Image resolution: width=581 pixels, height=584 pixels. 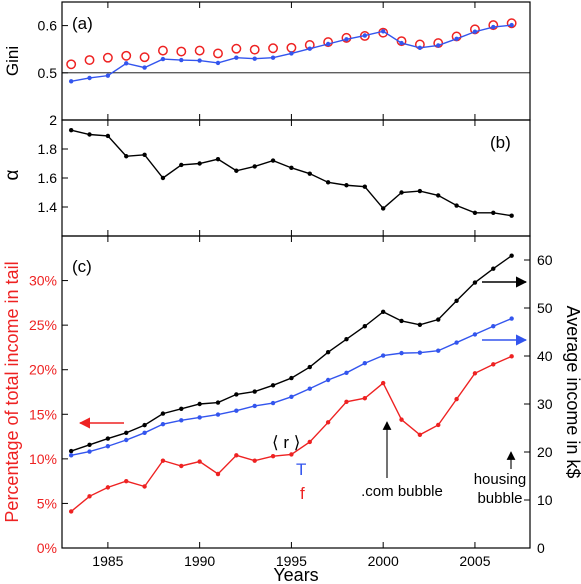 I want to click on y-tick-label: 1.6, so click(x=48, y=178).